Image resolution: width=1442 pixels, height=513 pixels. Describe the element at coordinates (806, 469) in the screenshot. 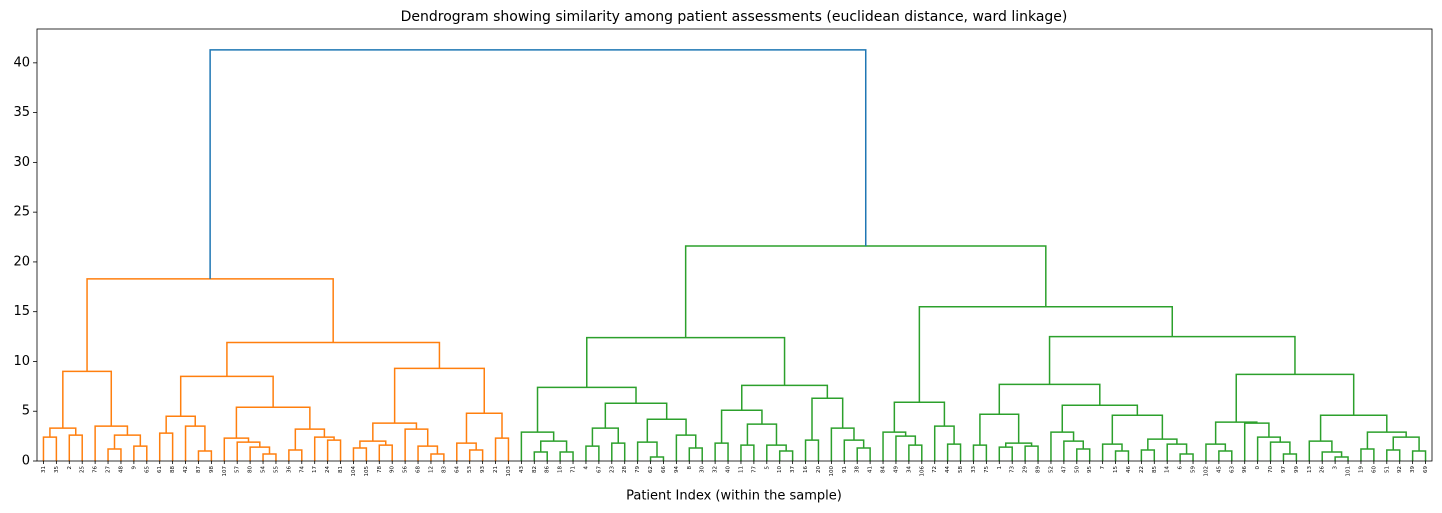

I see `leaf-label: 16` at that location.